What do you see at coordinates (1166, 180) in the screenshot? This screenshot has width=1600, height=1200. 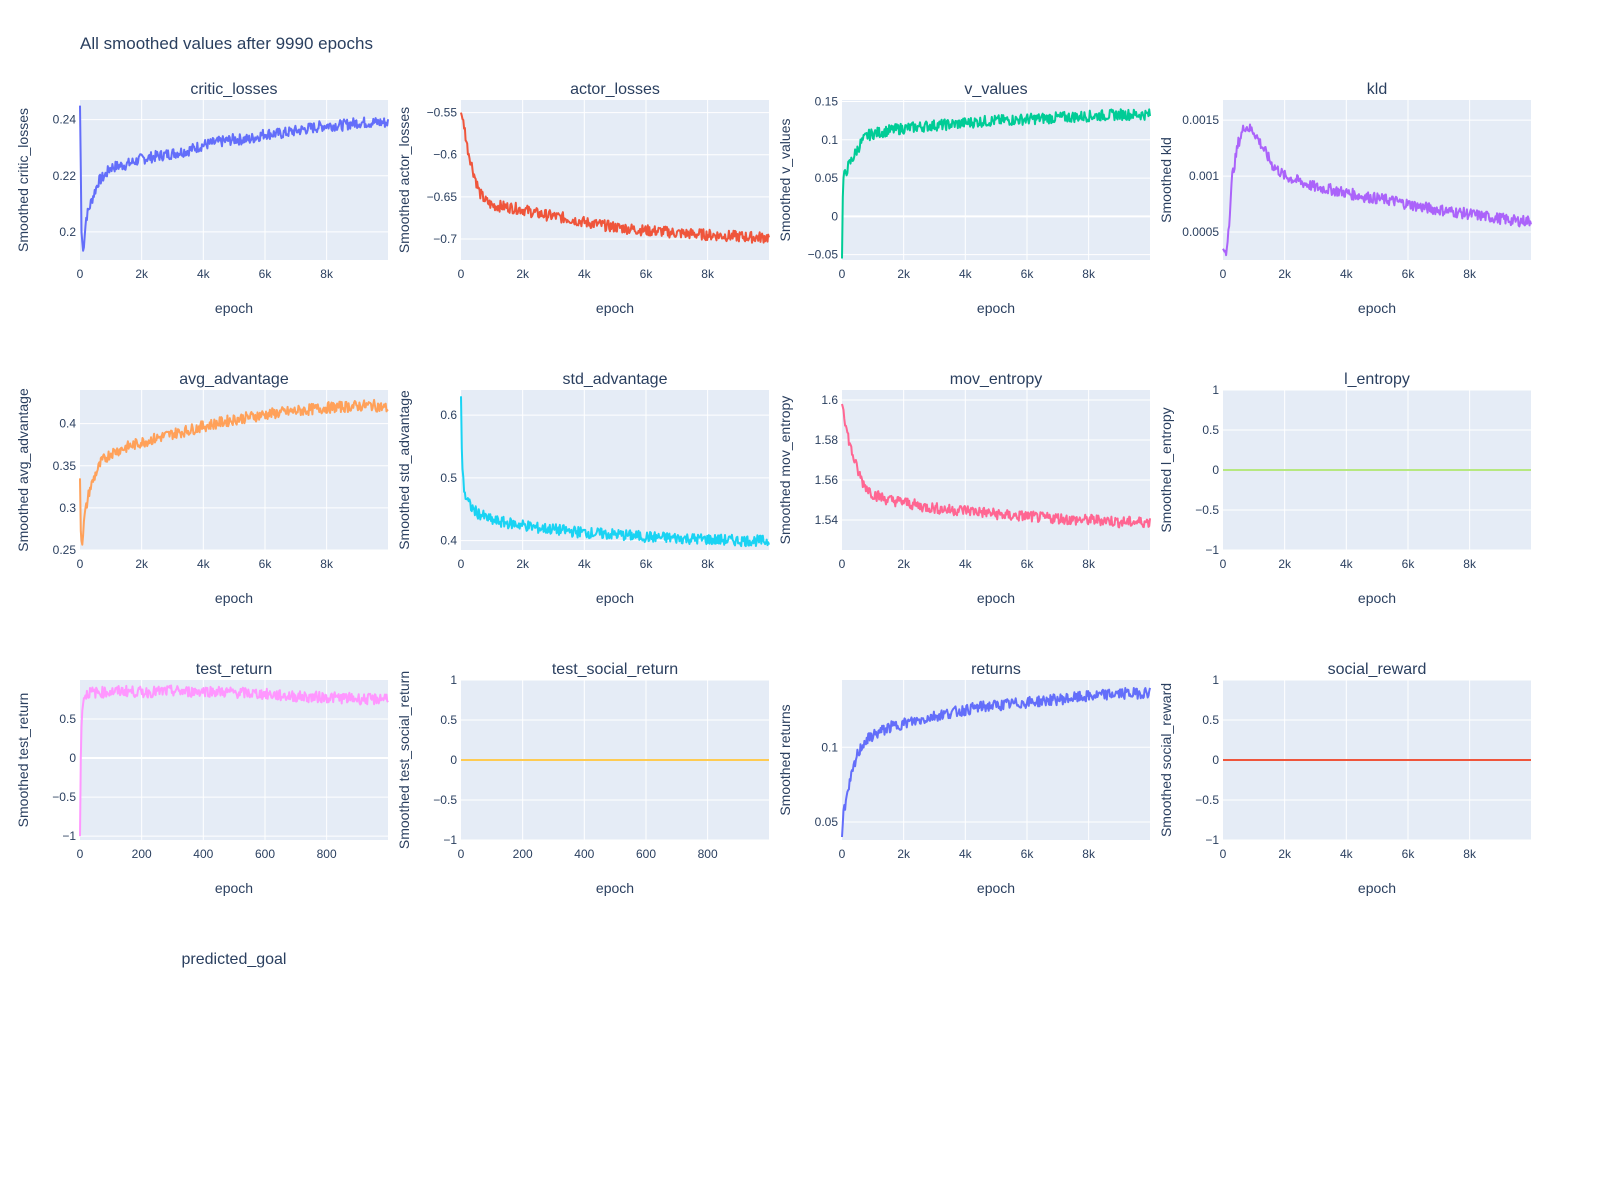 I see `y-axis-title: Smoothed kld` at bounding box center [1166, 180].